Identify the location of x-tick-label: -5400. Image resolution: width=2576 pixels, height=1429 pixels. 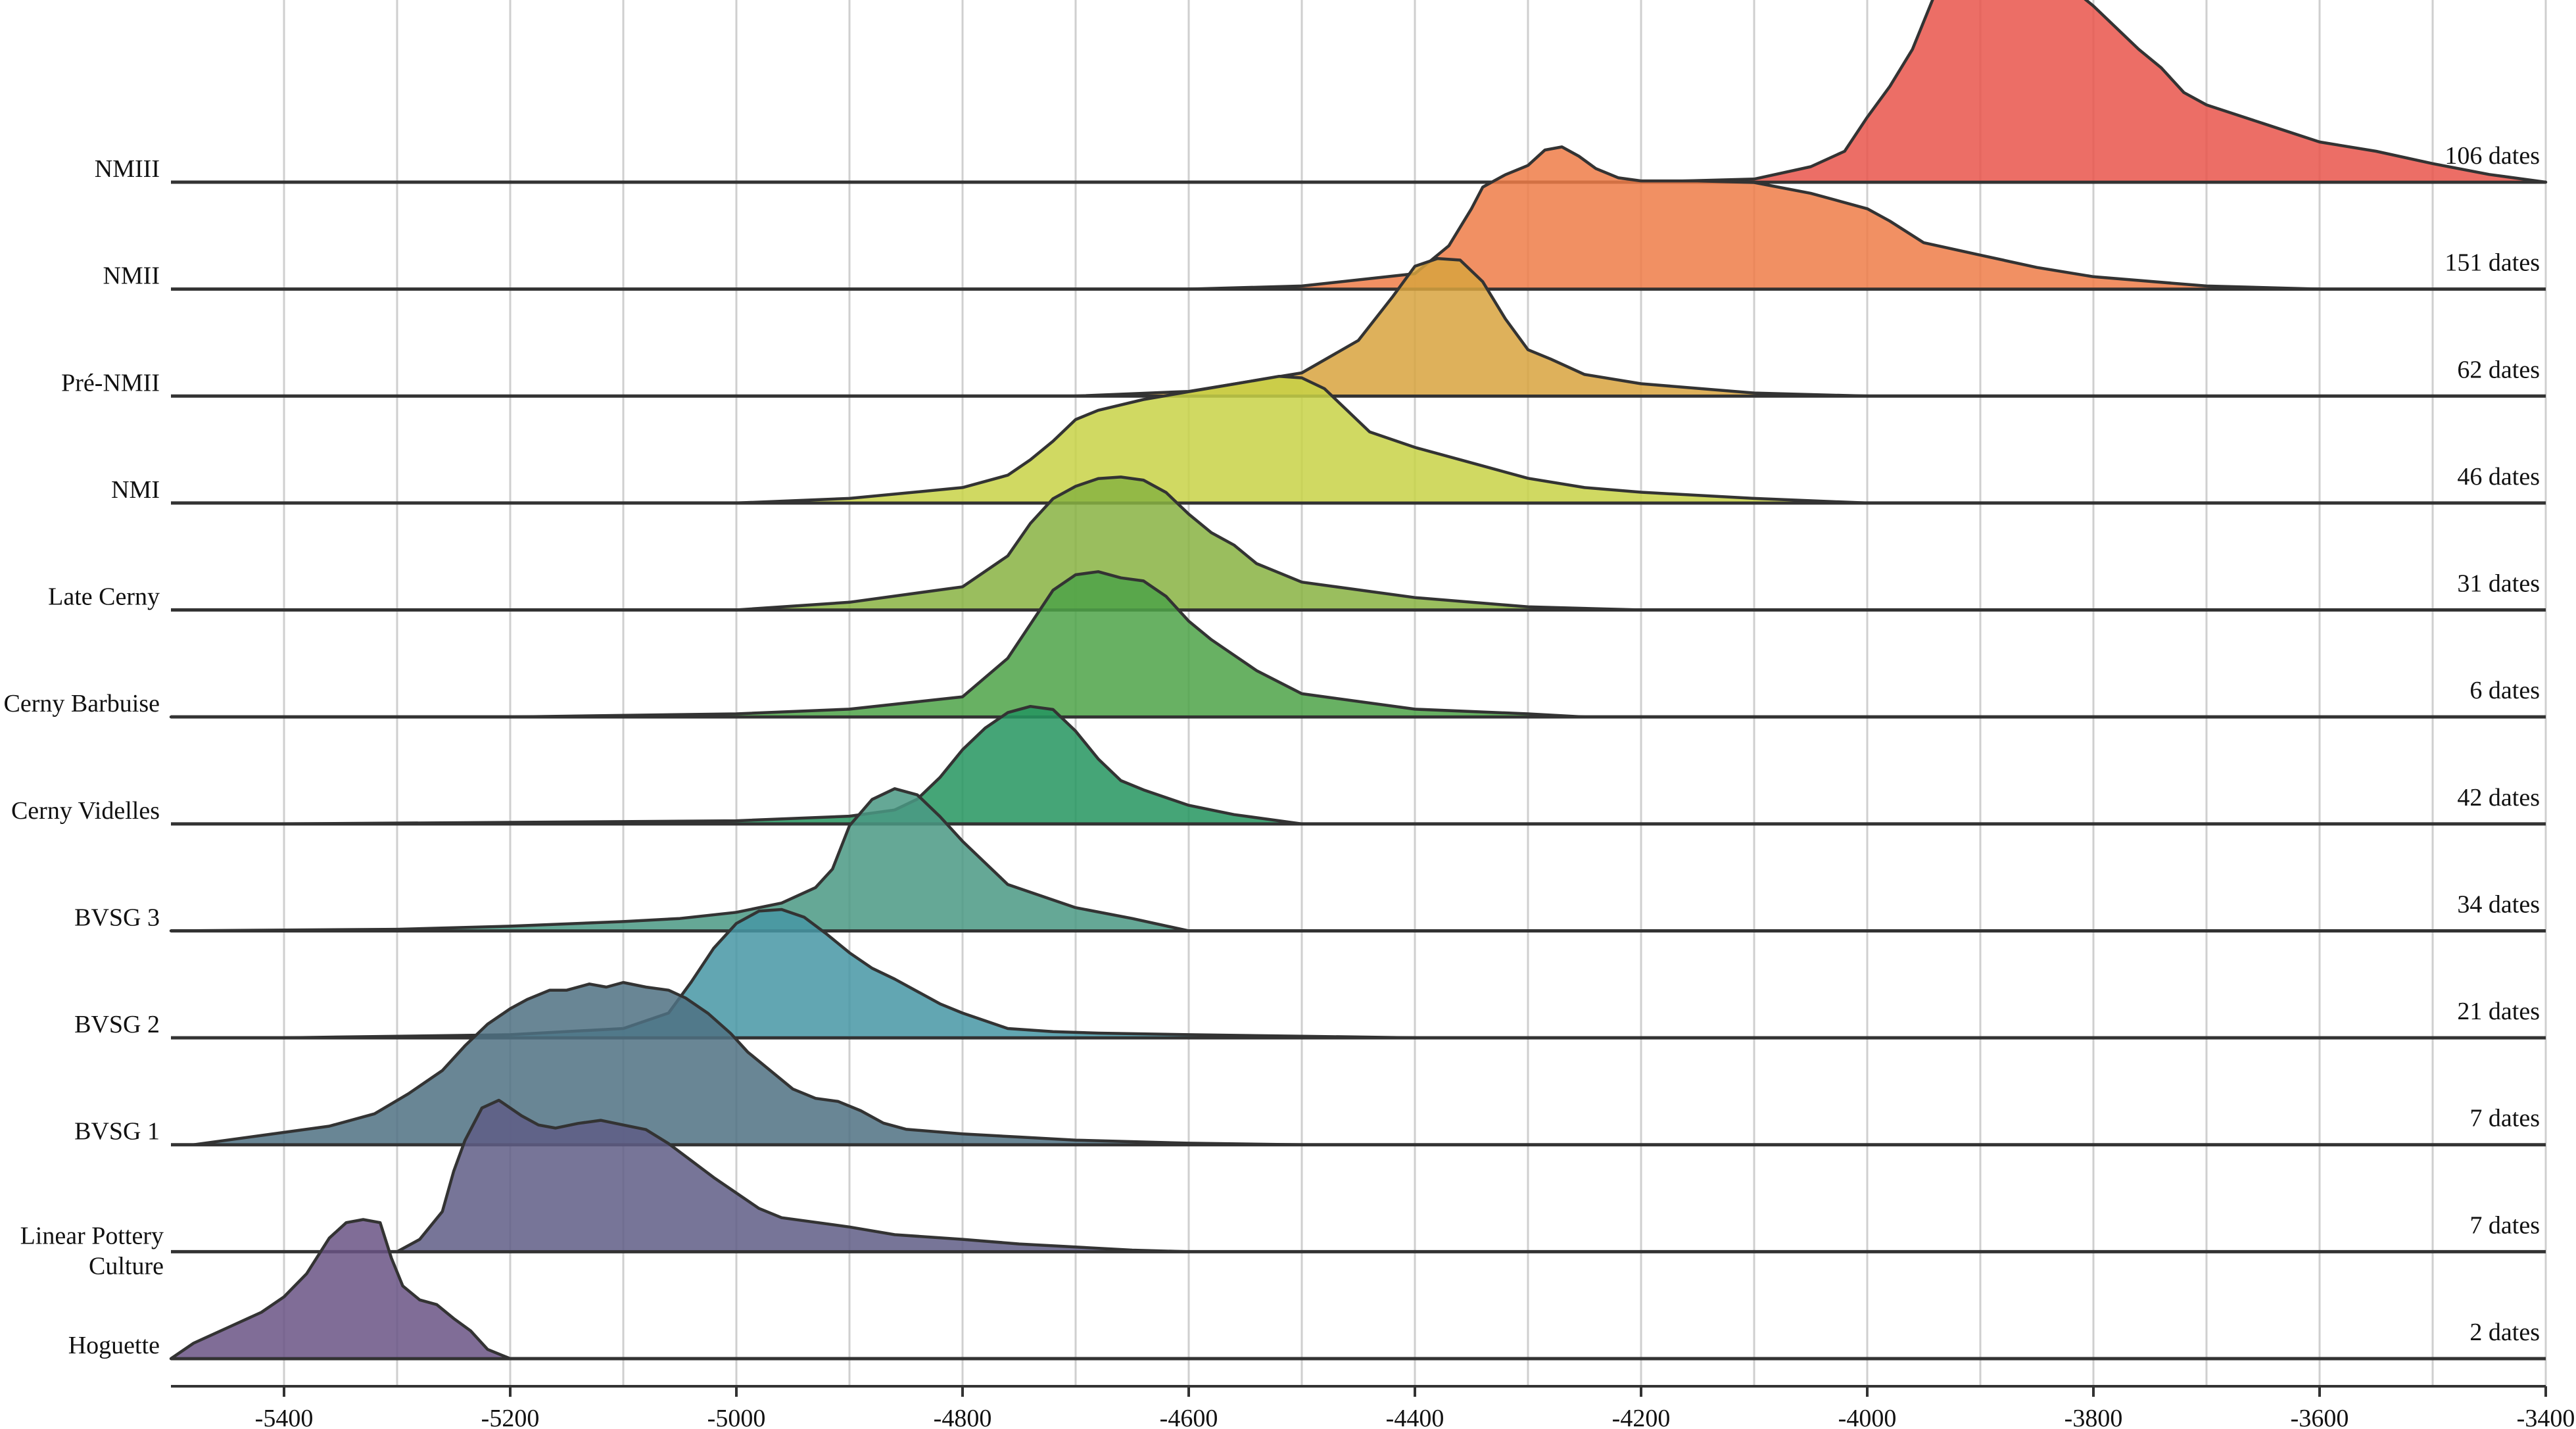
(285, 1417).